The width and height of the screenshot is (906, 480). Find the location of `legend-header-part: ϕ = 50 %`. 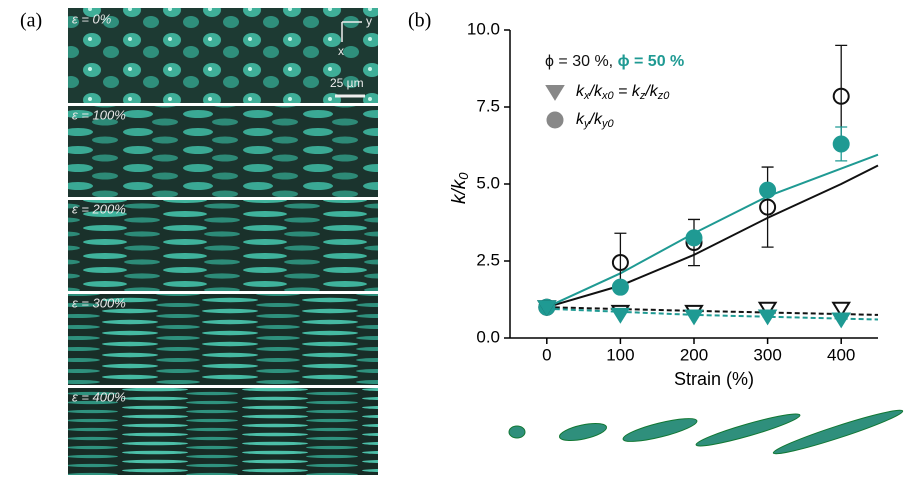

legend-header-part: ϕ = 50 % is located at coordinates (651, 61).